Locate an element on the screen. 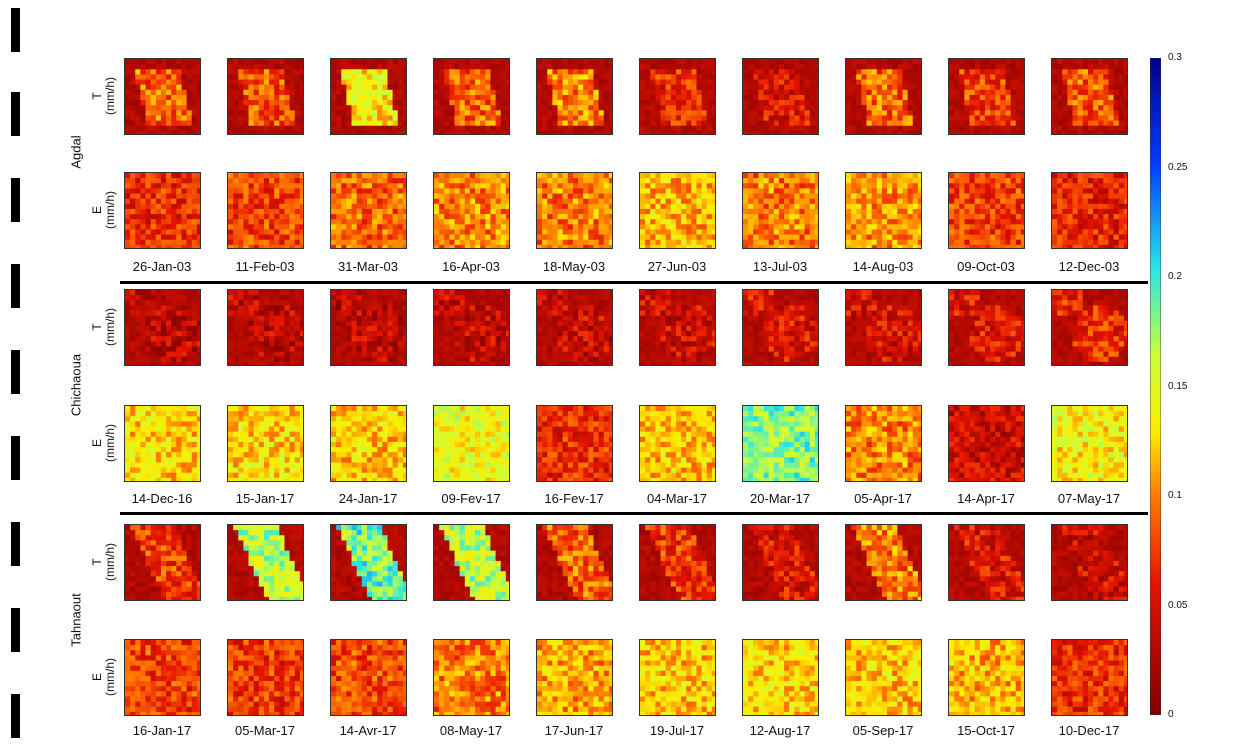  colorbar is located at coordinates (1155, 386).